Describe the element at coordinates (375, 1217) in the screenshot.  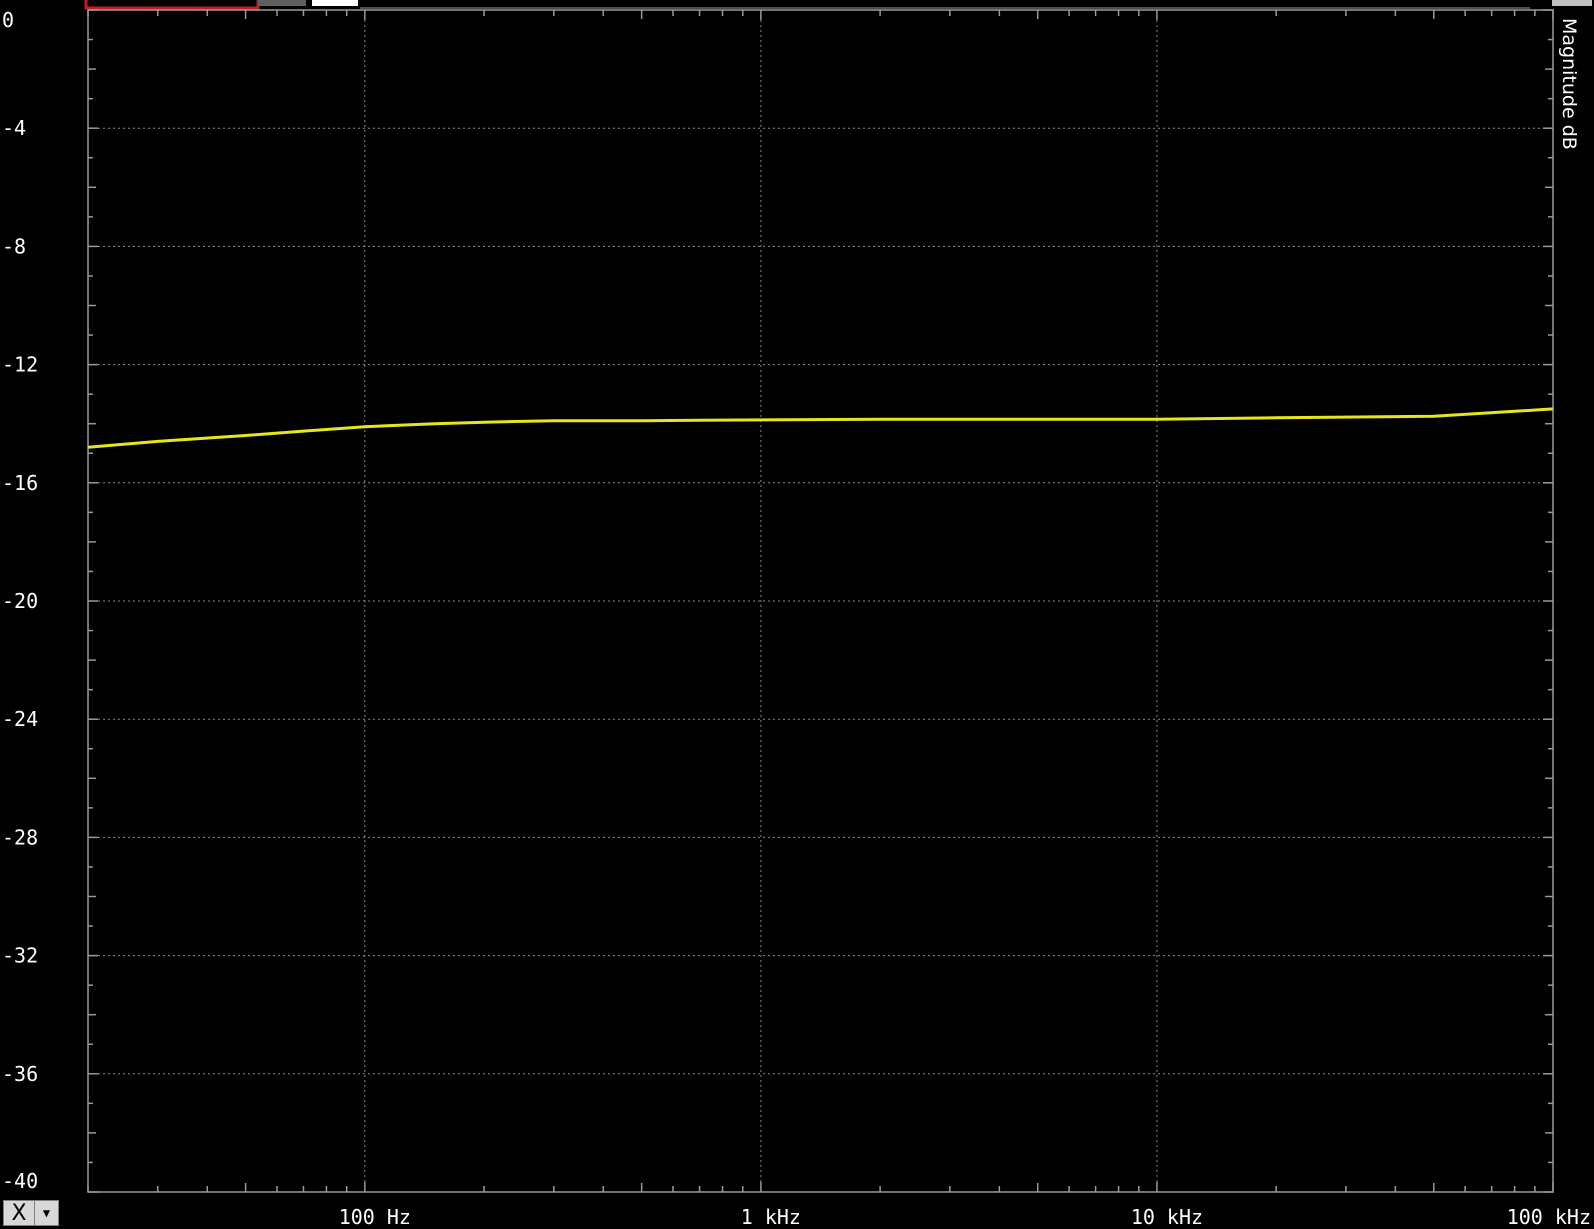
I see `x-tick-label: 100 Hz` at that location.